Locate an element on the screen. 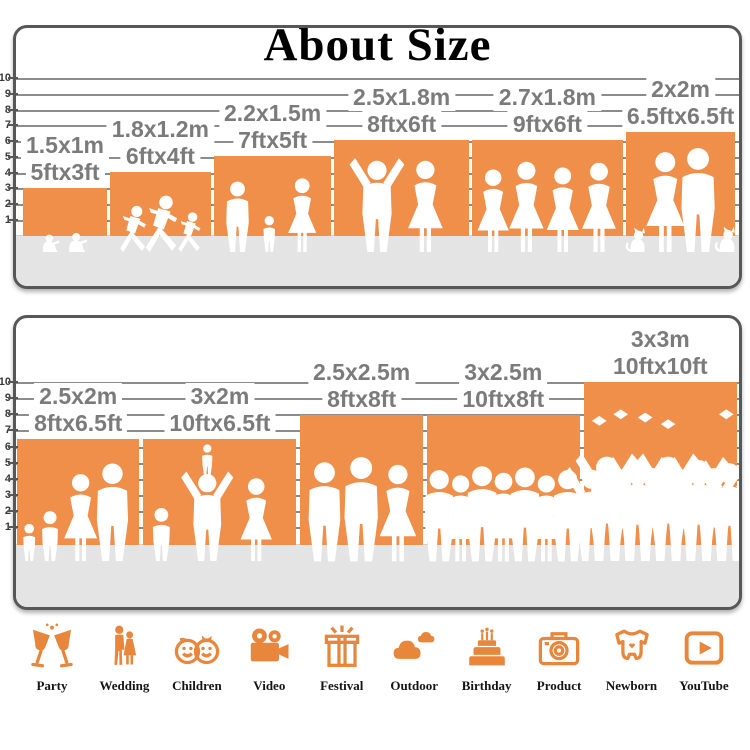 The width and height of the screenshot is (750, 750). birthday-icon is located at coordinates (486, 646).